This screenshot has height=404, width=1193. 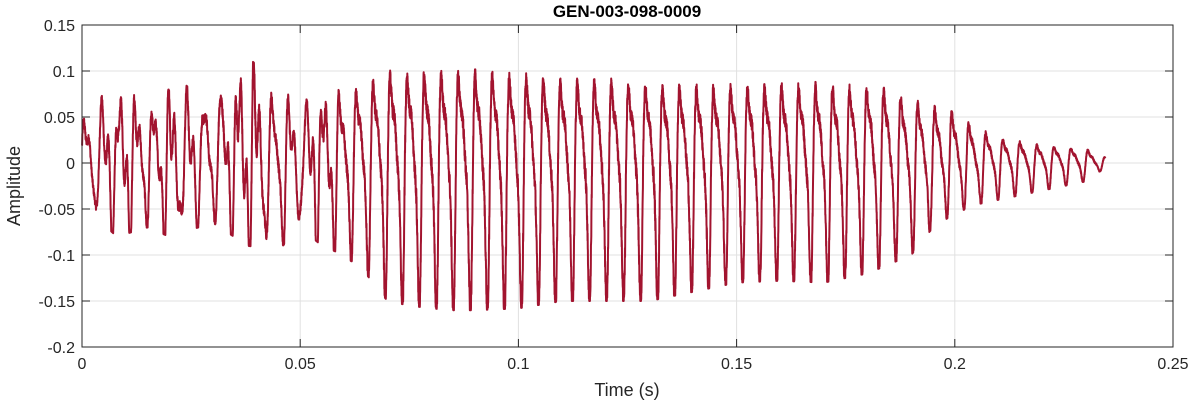 What do you see at coordinates (57, 210) in the screenshot?
I see `y-tick-label: -0.05` at bounding box center [57, 210].